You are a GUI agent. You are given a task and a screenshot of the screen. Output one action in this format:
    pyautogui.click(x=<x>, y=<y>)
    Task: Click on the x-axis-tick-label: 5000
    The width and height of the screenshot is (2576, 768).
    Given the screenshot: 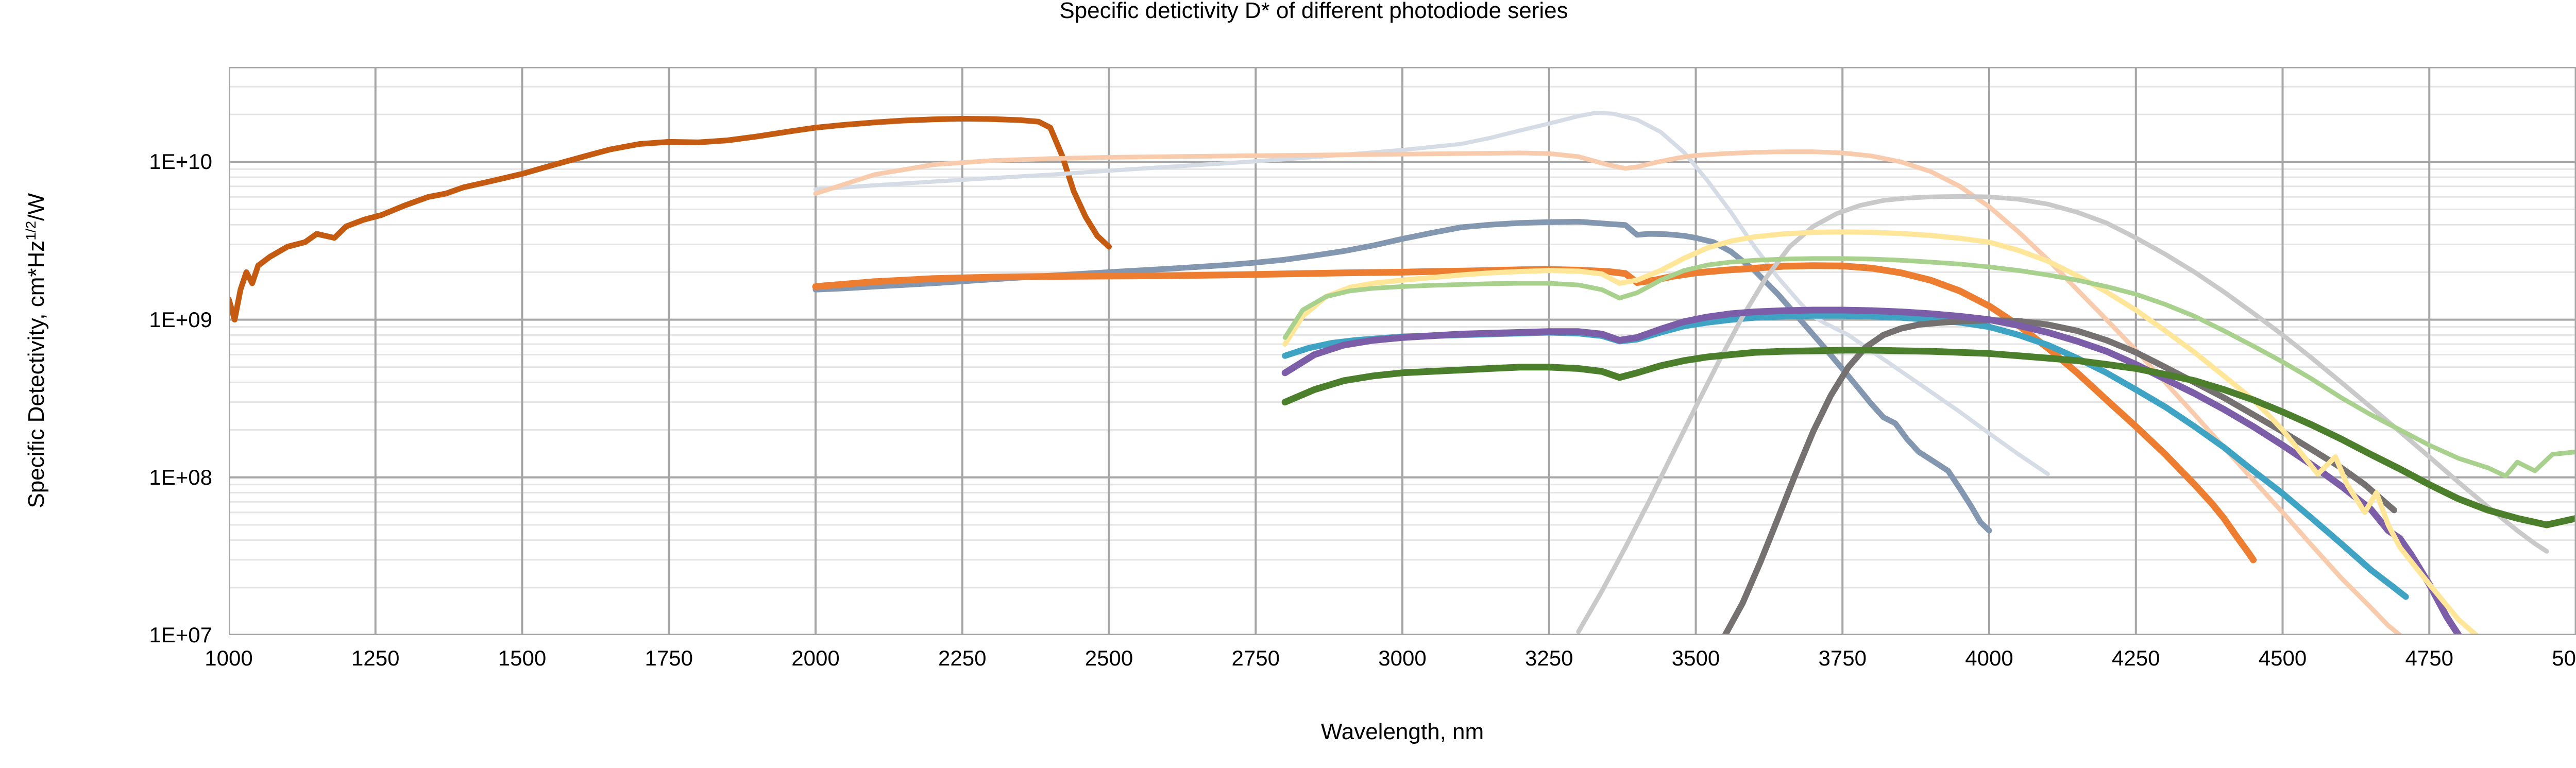 What is the action you would take?
    pyautogui.click(x=2564, y=658)
    